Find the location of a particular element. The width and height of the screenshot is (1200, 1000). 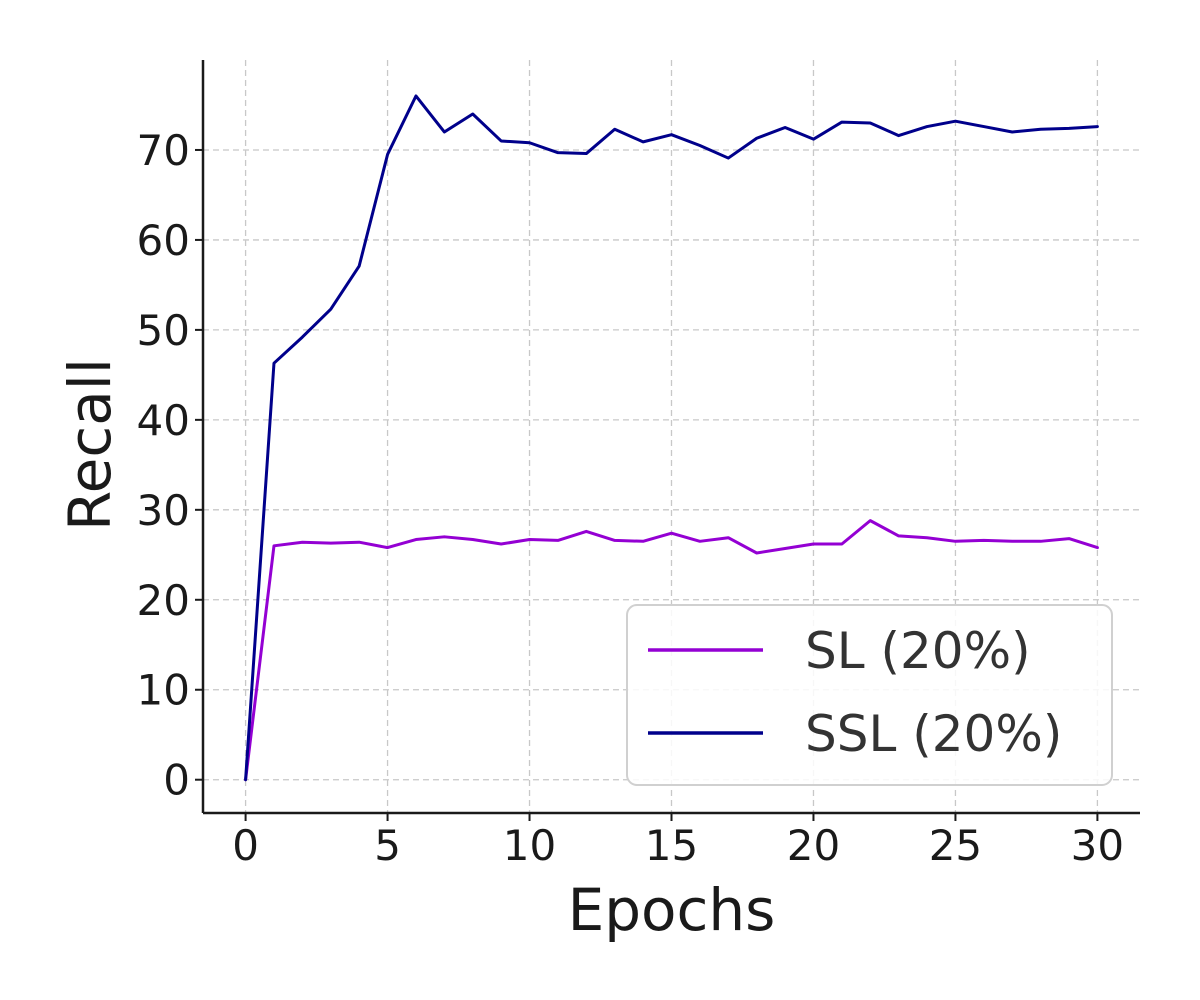

x-axis-title: Epochs is located at coordinates (672, 910).